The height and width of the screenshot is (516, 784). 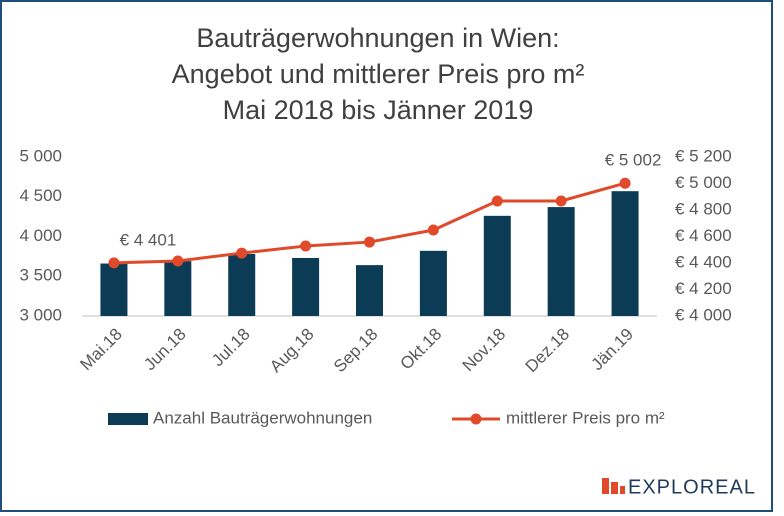 I want to click on y-tick-label: 4 000, so click(x=40, y=235).